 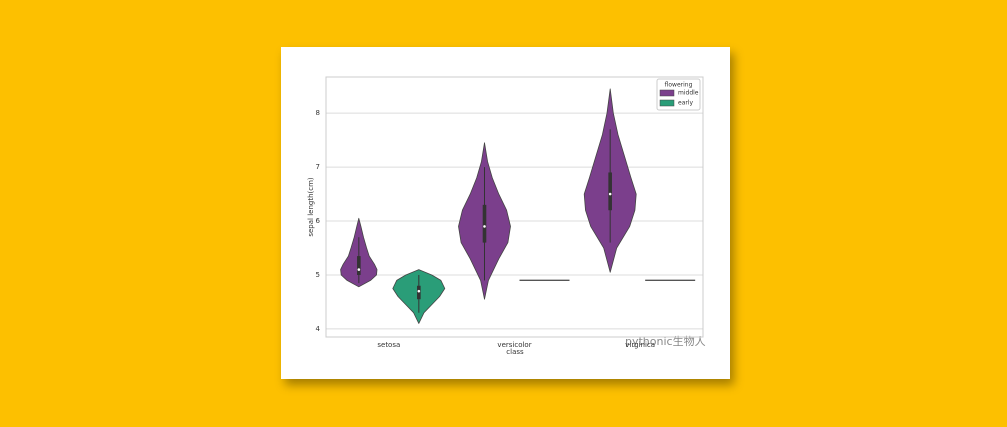 I want to click on legend-label: middle, so click(x=688, y=93).